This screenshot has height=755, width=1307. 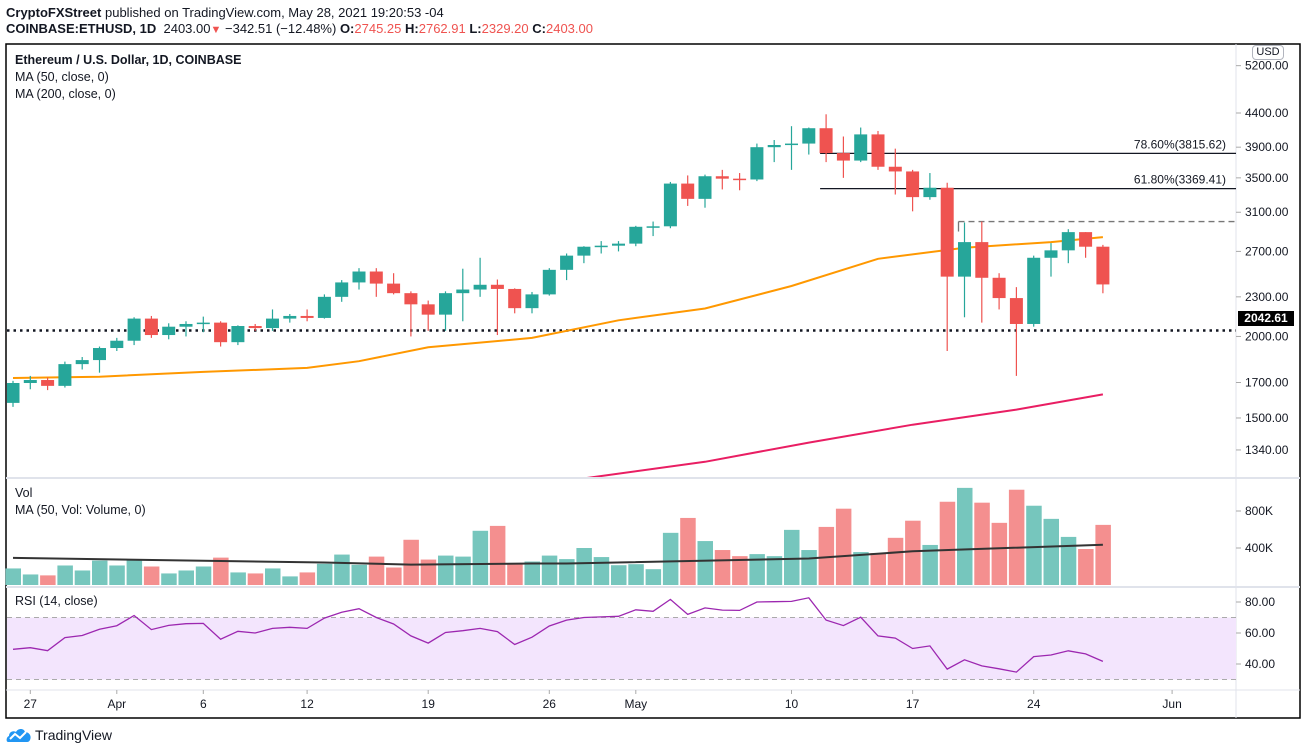 I want to click on legend-volume-ma: MA (50, Vol: Volume, 0), so click(x=80, y=510).